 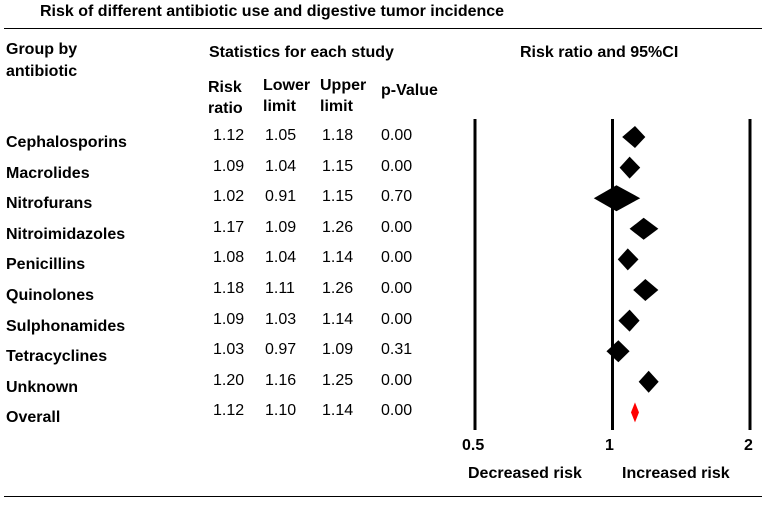 I want to click on row-lower-limit: 1.03, so click(x=281, y=319).